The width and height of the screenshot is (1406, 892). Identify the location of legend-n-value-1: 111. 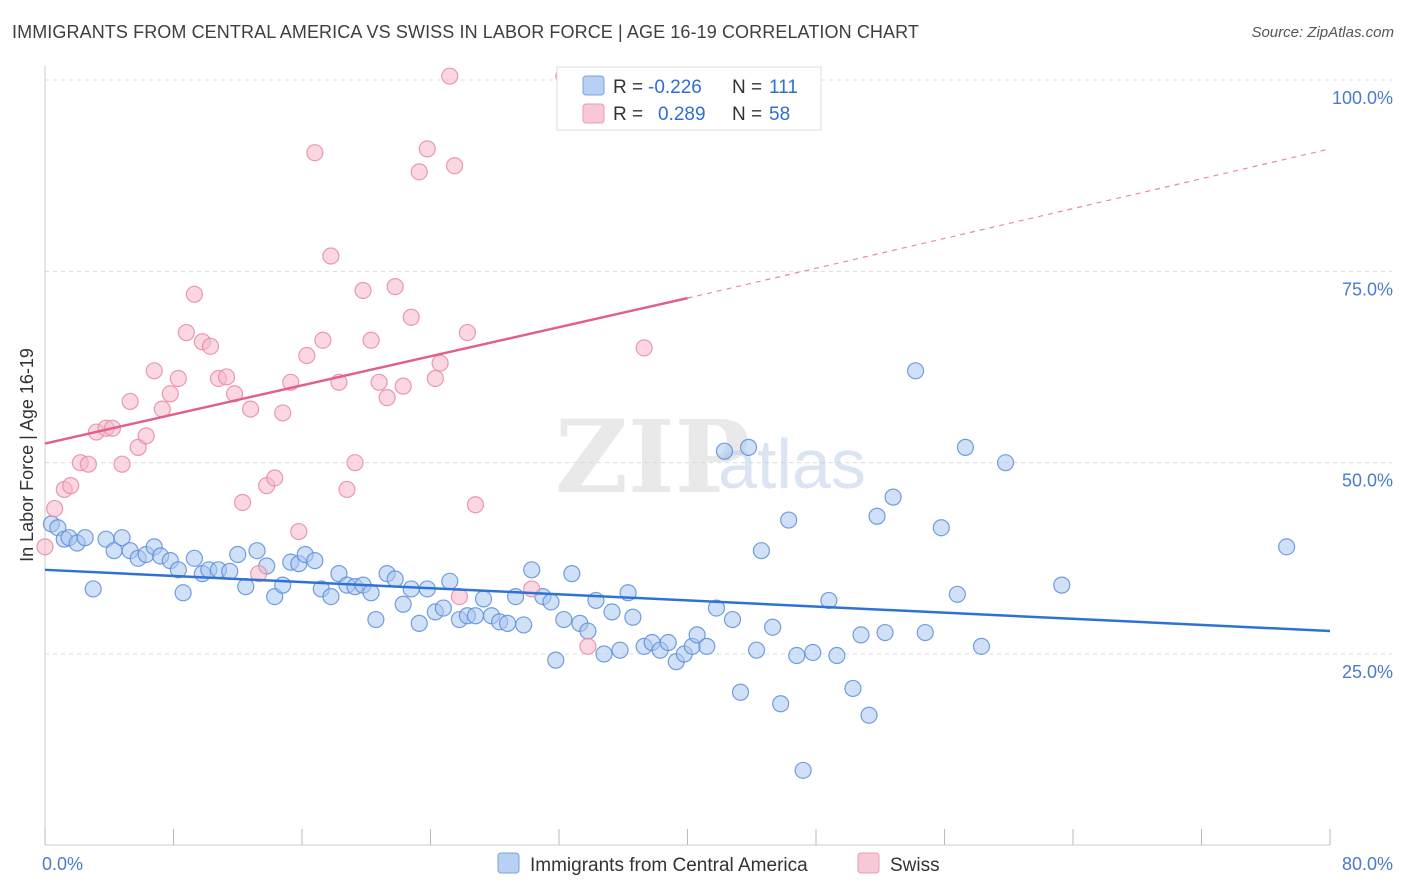
(783, 87).